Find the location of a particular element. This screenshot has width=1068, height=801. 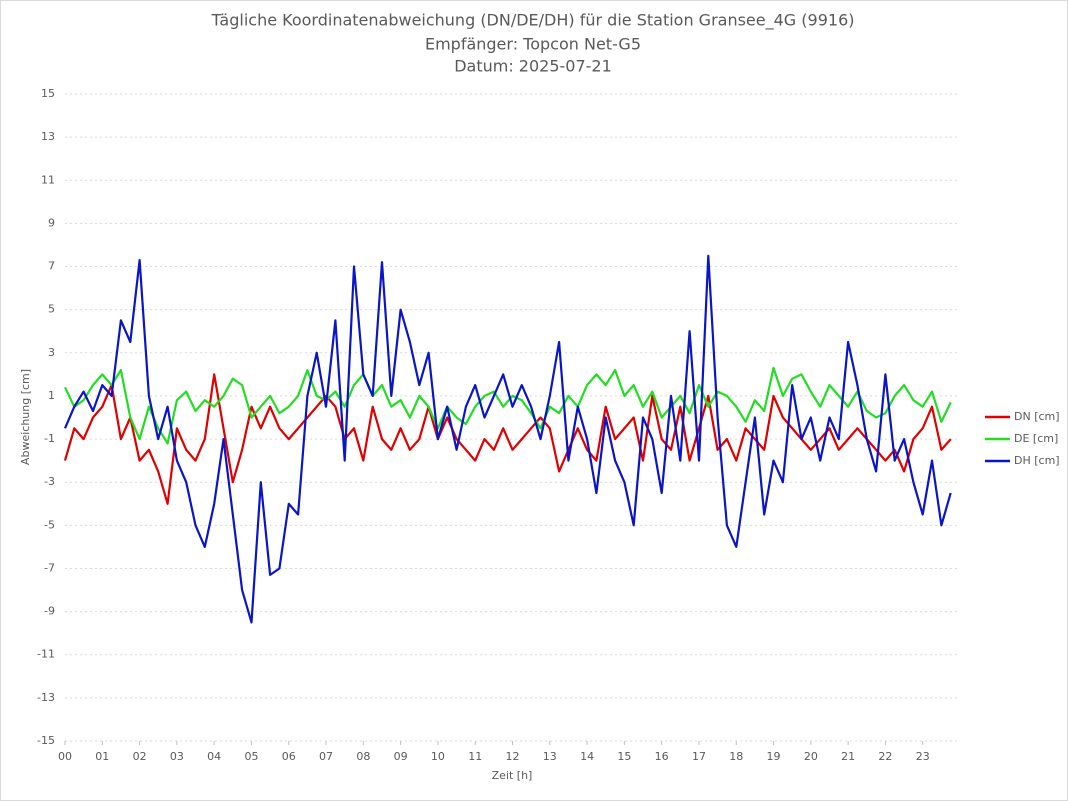

y-tick-label: 15 is located at coordinates (48, 93).